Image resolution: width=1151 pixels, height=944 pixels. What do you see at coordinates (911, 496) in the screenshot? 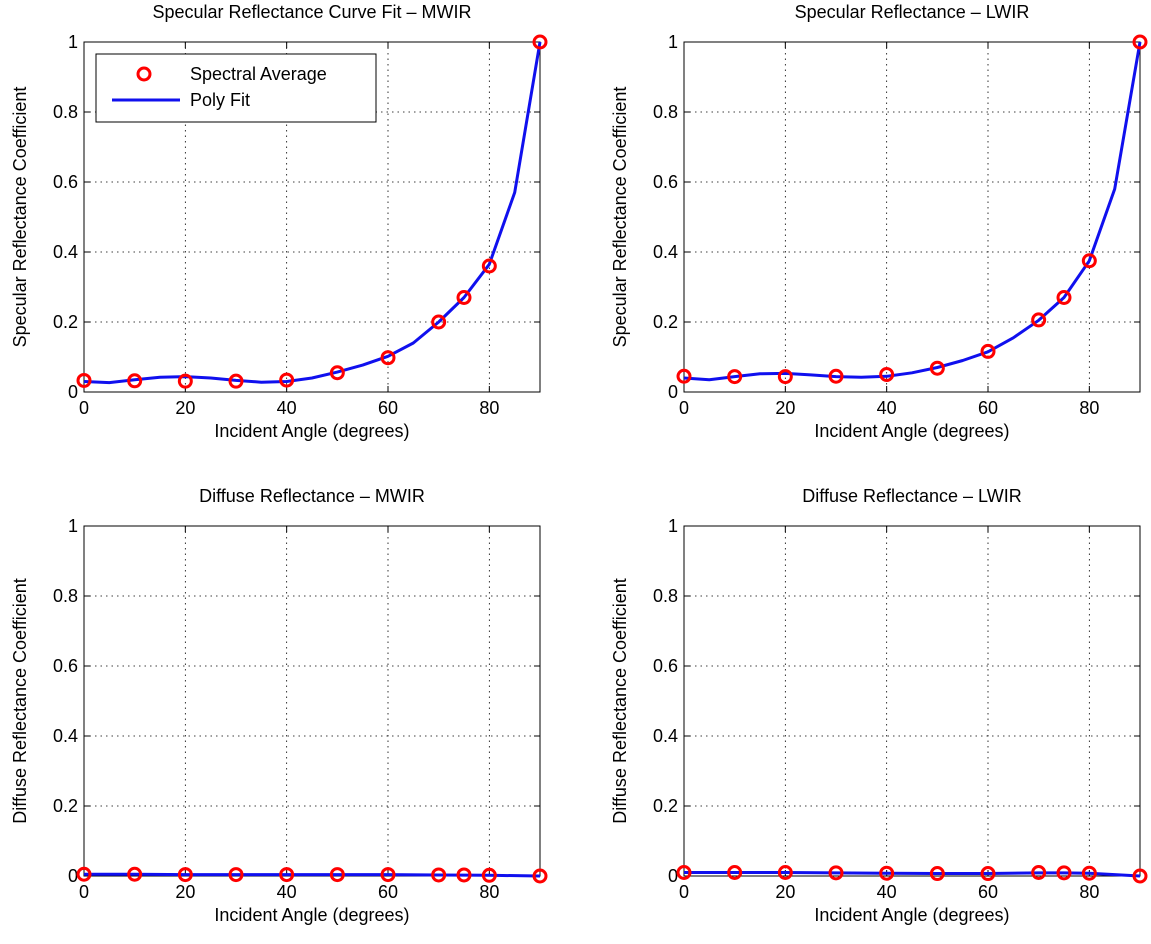
I see `chart-title: Diffuse Reflectance – LWIR` at bounding box center [911, 496].